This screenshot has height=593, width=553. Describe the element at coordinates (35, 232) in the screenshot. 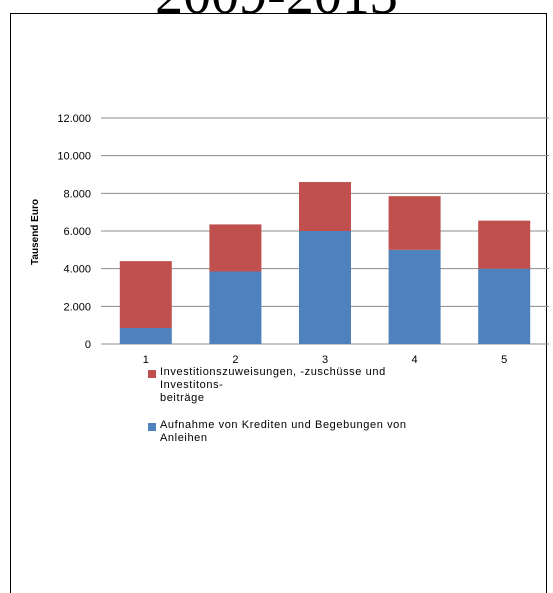

I see `y-axis-title: Tausend Euro` at that location.